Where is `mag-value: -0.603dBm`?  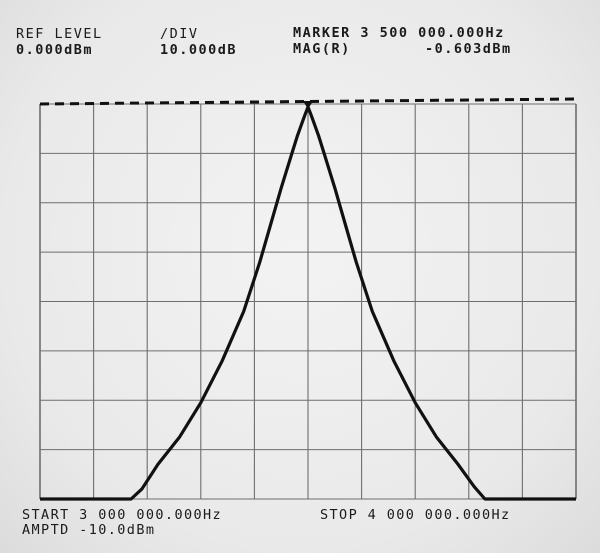
mag-value: -0.603dBm is located at coordinates (468, 49).